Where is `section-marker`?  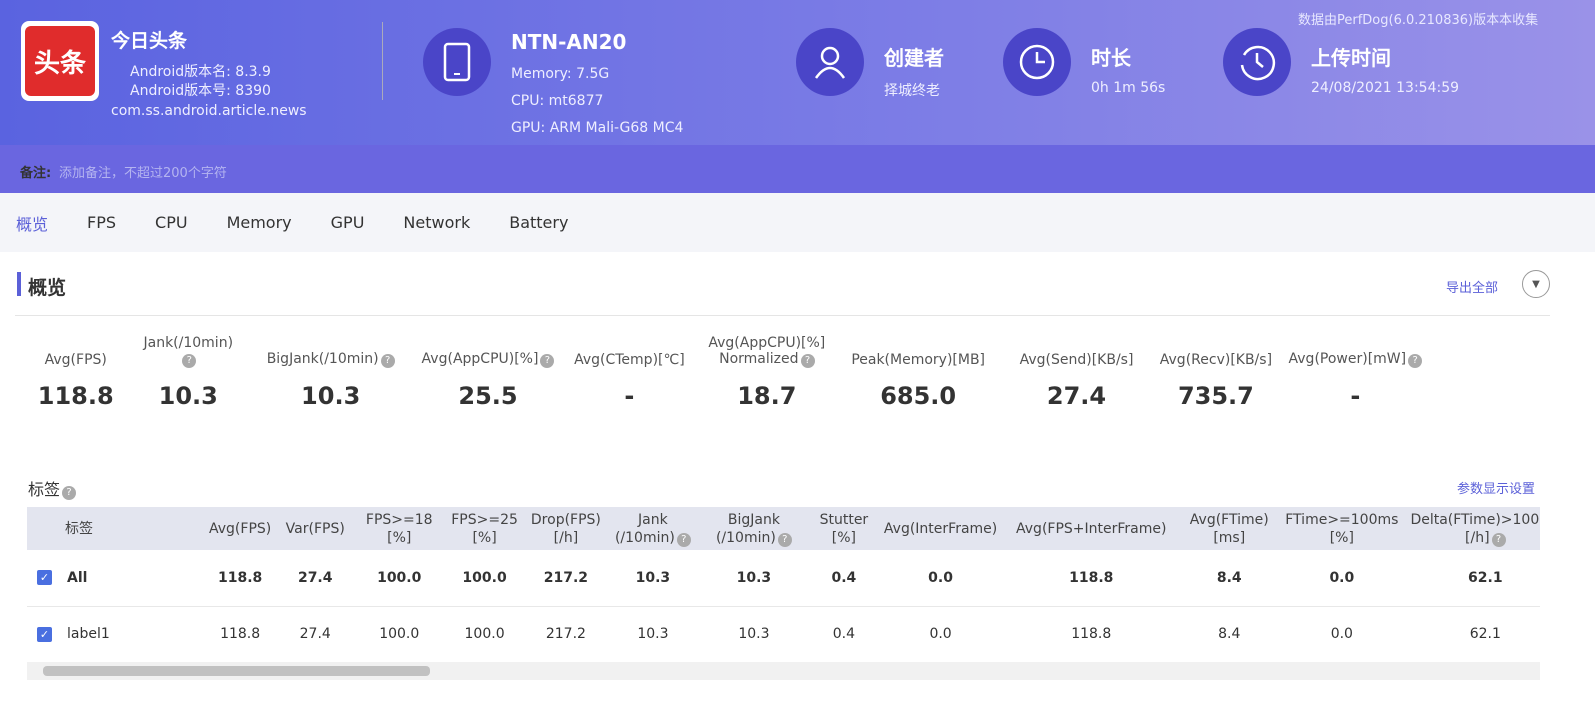
section-marker is located at coordinates (19, 284).